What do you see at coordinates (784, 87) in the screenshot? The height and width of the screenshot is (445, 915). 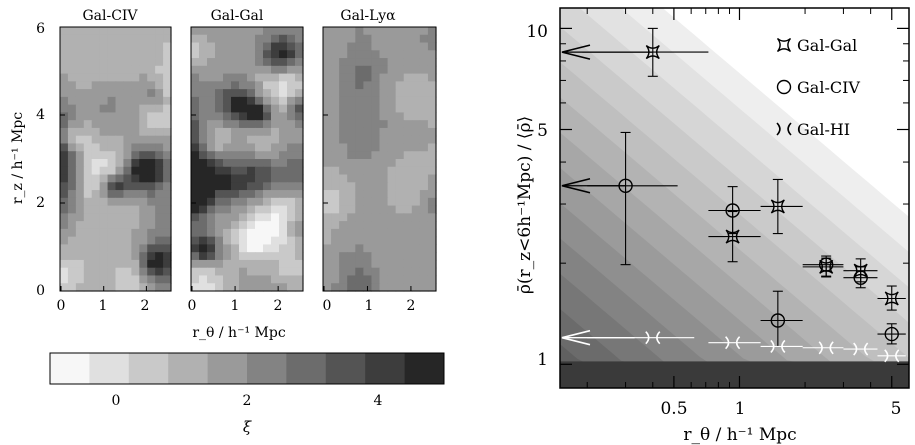 I see `legend-circle-mark` at bounding box center [784, 87].